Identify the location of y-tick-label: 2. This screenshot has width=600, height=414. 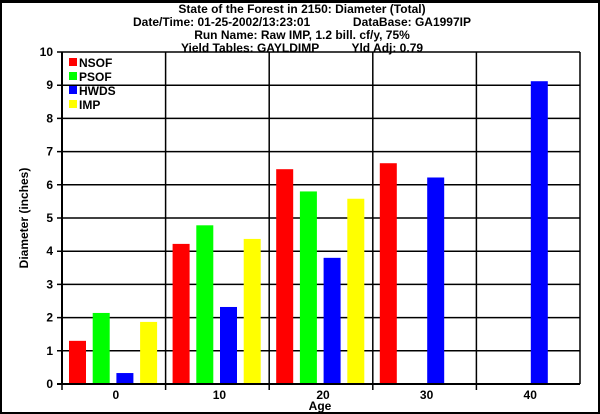
(49, 318).